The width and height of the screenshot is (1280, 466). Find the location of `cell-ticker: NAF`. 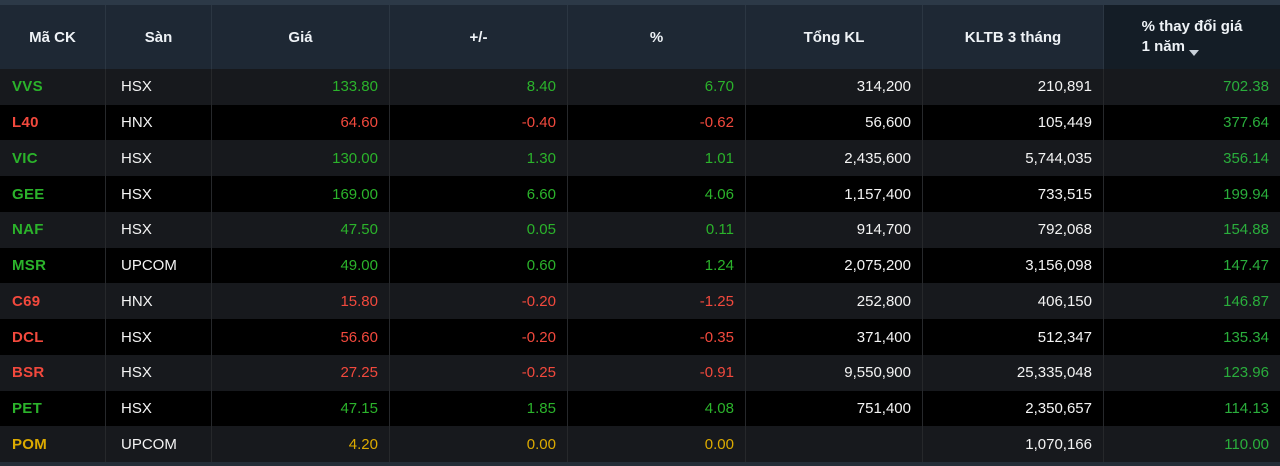

cell-ticker: NAF is located at coordinates (28, 230).